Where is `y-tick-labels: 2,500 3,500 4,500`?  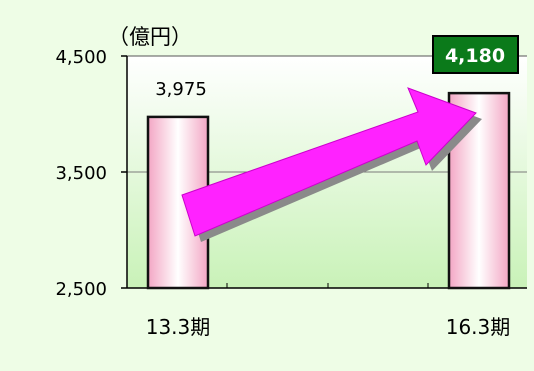 y-tick-labels: 2,500 3,500 4,500 is located at coordinates (81, 173).